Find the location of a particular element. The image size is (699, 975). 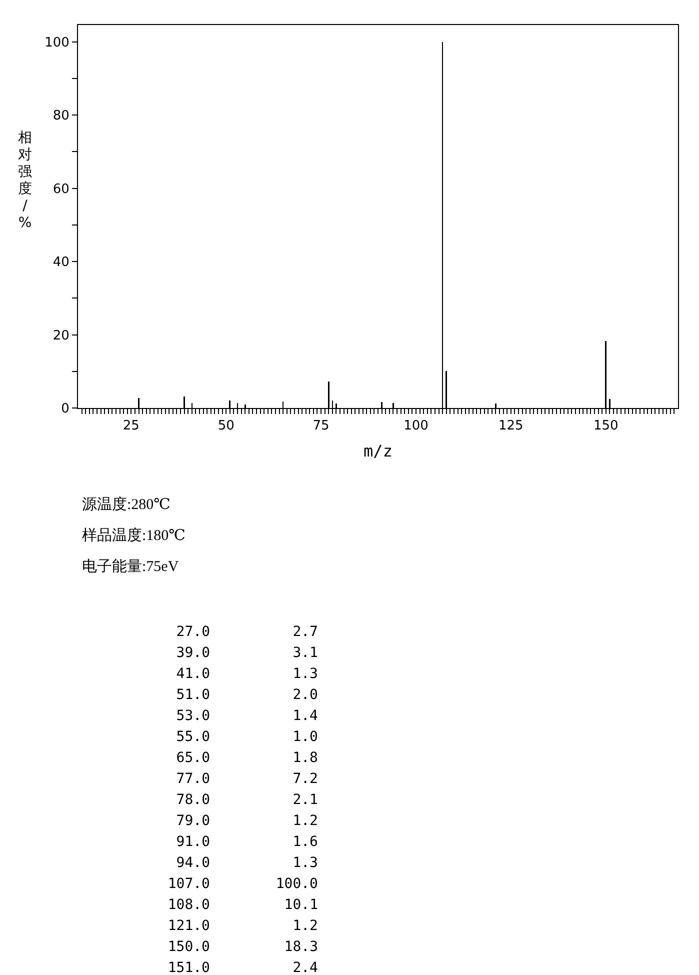

text: 41.0 is located at coordinates (192, 674).